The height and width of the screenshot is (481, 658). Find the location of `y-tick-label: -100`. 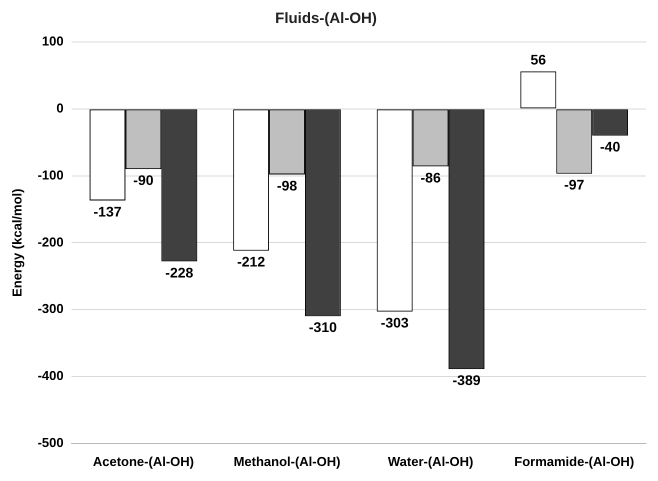

y-tick-label: -100 is located at coordinates (51, 174).